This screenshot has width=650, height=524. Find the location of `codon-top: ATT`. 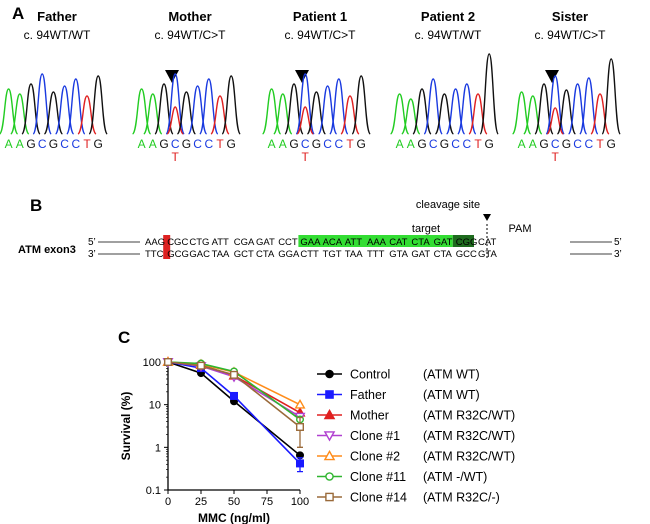

codon-top: ATT is located at coordinates (353, 242).